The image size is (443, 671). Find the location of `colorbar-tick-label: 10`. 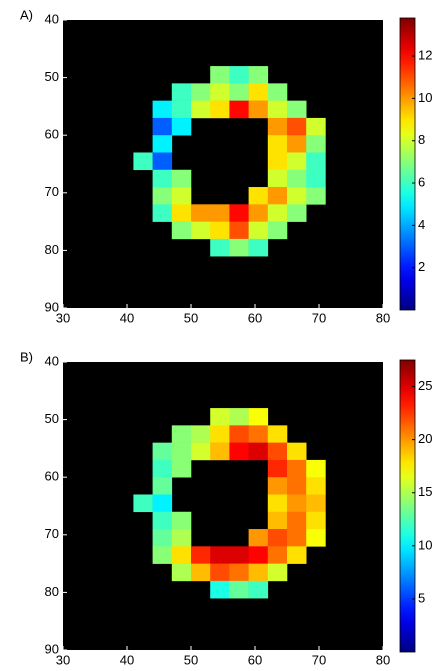

colorbar-tick-label: 10 is located at coordinates (425, 544).